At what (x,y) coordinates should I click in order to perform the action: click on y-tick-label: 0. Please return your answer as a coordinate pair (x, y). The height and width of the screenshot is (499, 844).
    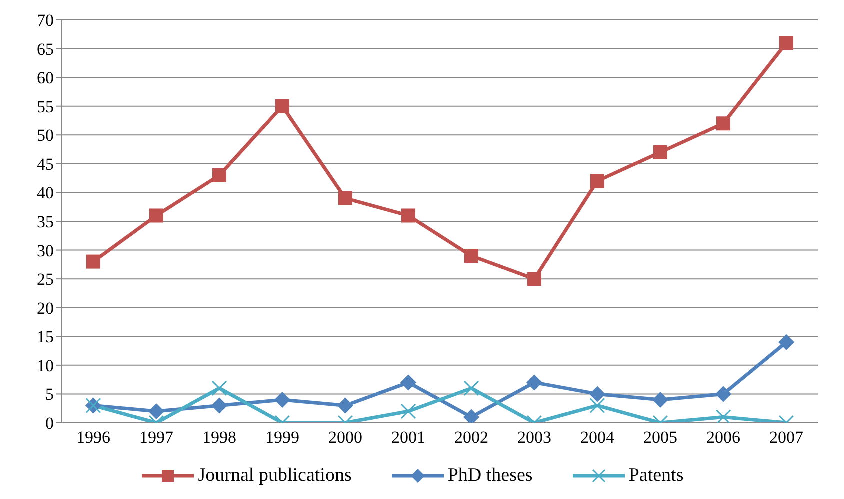
    Looking at the image, I should click on (50, 424).